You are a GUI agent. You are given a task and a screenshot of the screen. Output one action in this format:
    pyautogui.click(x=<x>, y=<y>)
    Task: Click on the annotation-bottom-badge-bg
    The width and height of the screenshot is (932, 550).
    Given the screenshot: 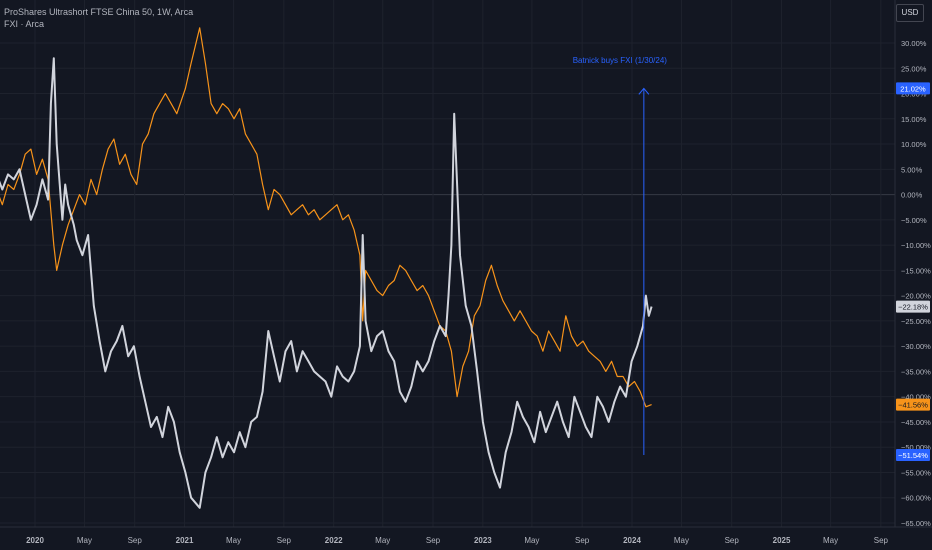 What is the action you would take?
    pyautogui.click(x=913, y=454)
    